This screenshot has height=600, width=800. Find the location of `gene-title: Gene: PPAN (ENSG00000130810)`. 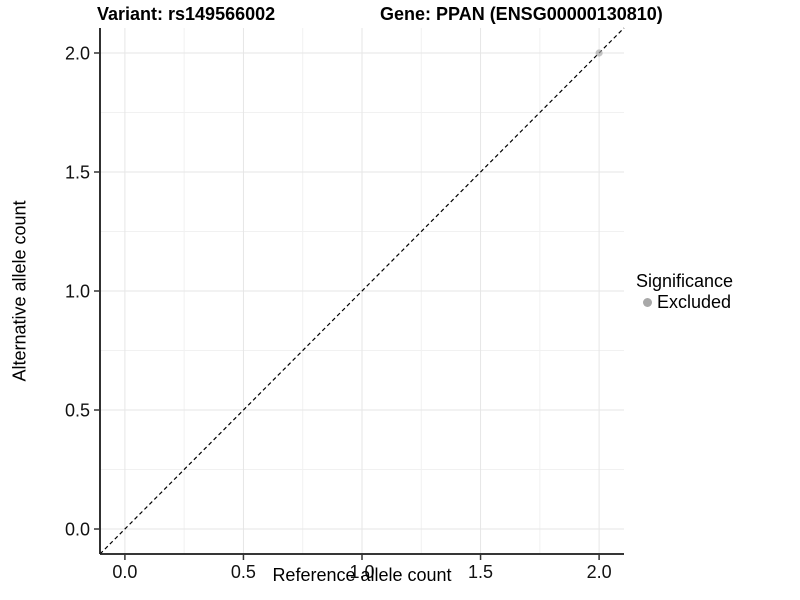

gene-title: Gene: PPAN (ENSG00000130810) is located at coordinates (521, 14).